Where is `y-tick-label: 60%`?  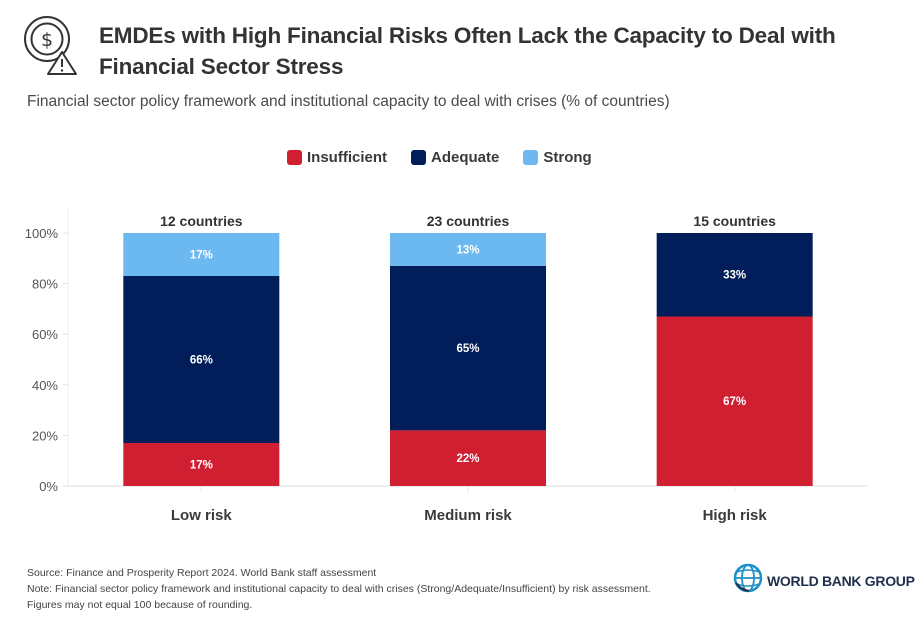
y-tick-label: 60% is located at coordinates (45, 334).